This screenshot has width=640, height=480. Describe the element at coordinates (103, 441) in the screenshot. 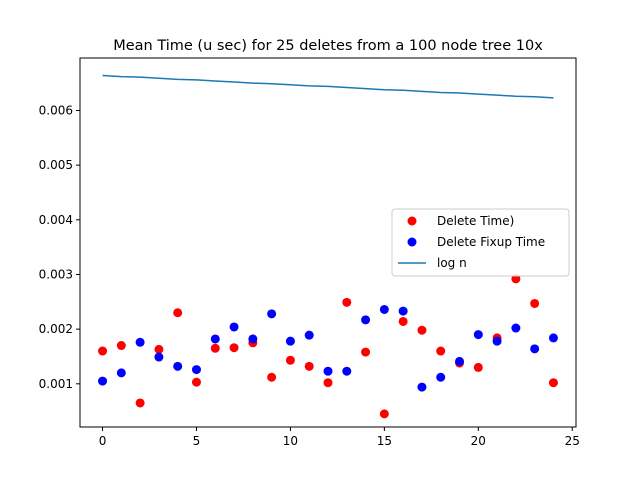

I see `x-tick-label: 0` at that location.